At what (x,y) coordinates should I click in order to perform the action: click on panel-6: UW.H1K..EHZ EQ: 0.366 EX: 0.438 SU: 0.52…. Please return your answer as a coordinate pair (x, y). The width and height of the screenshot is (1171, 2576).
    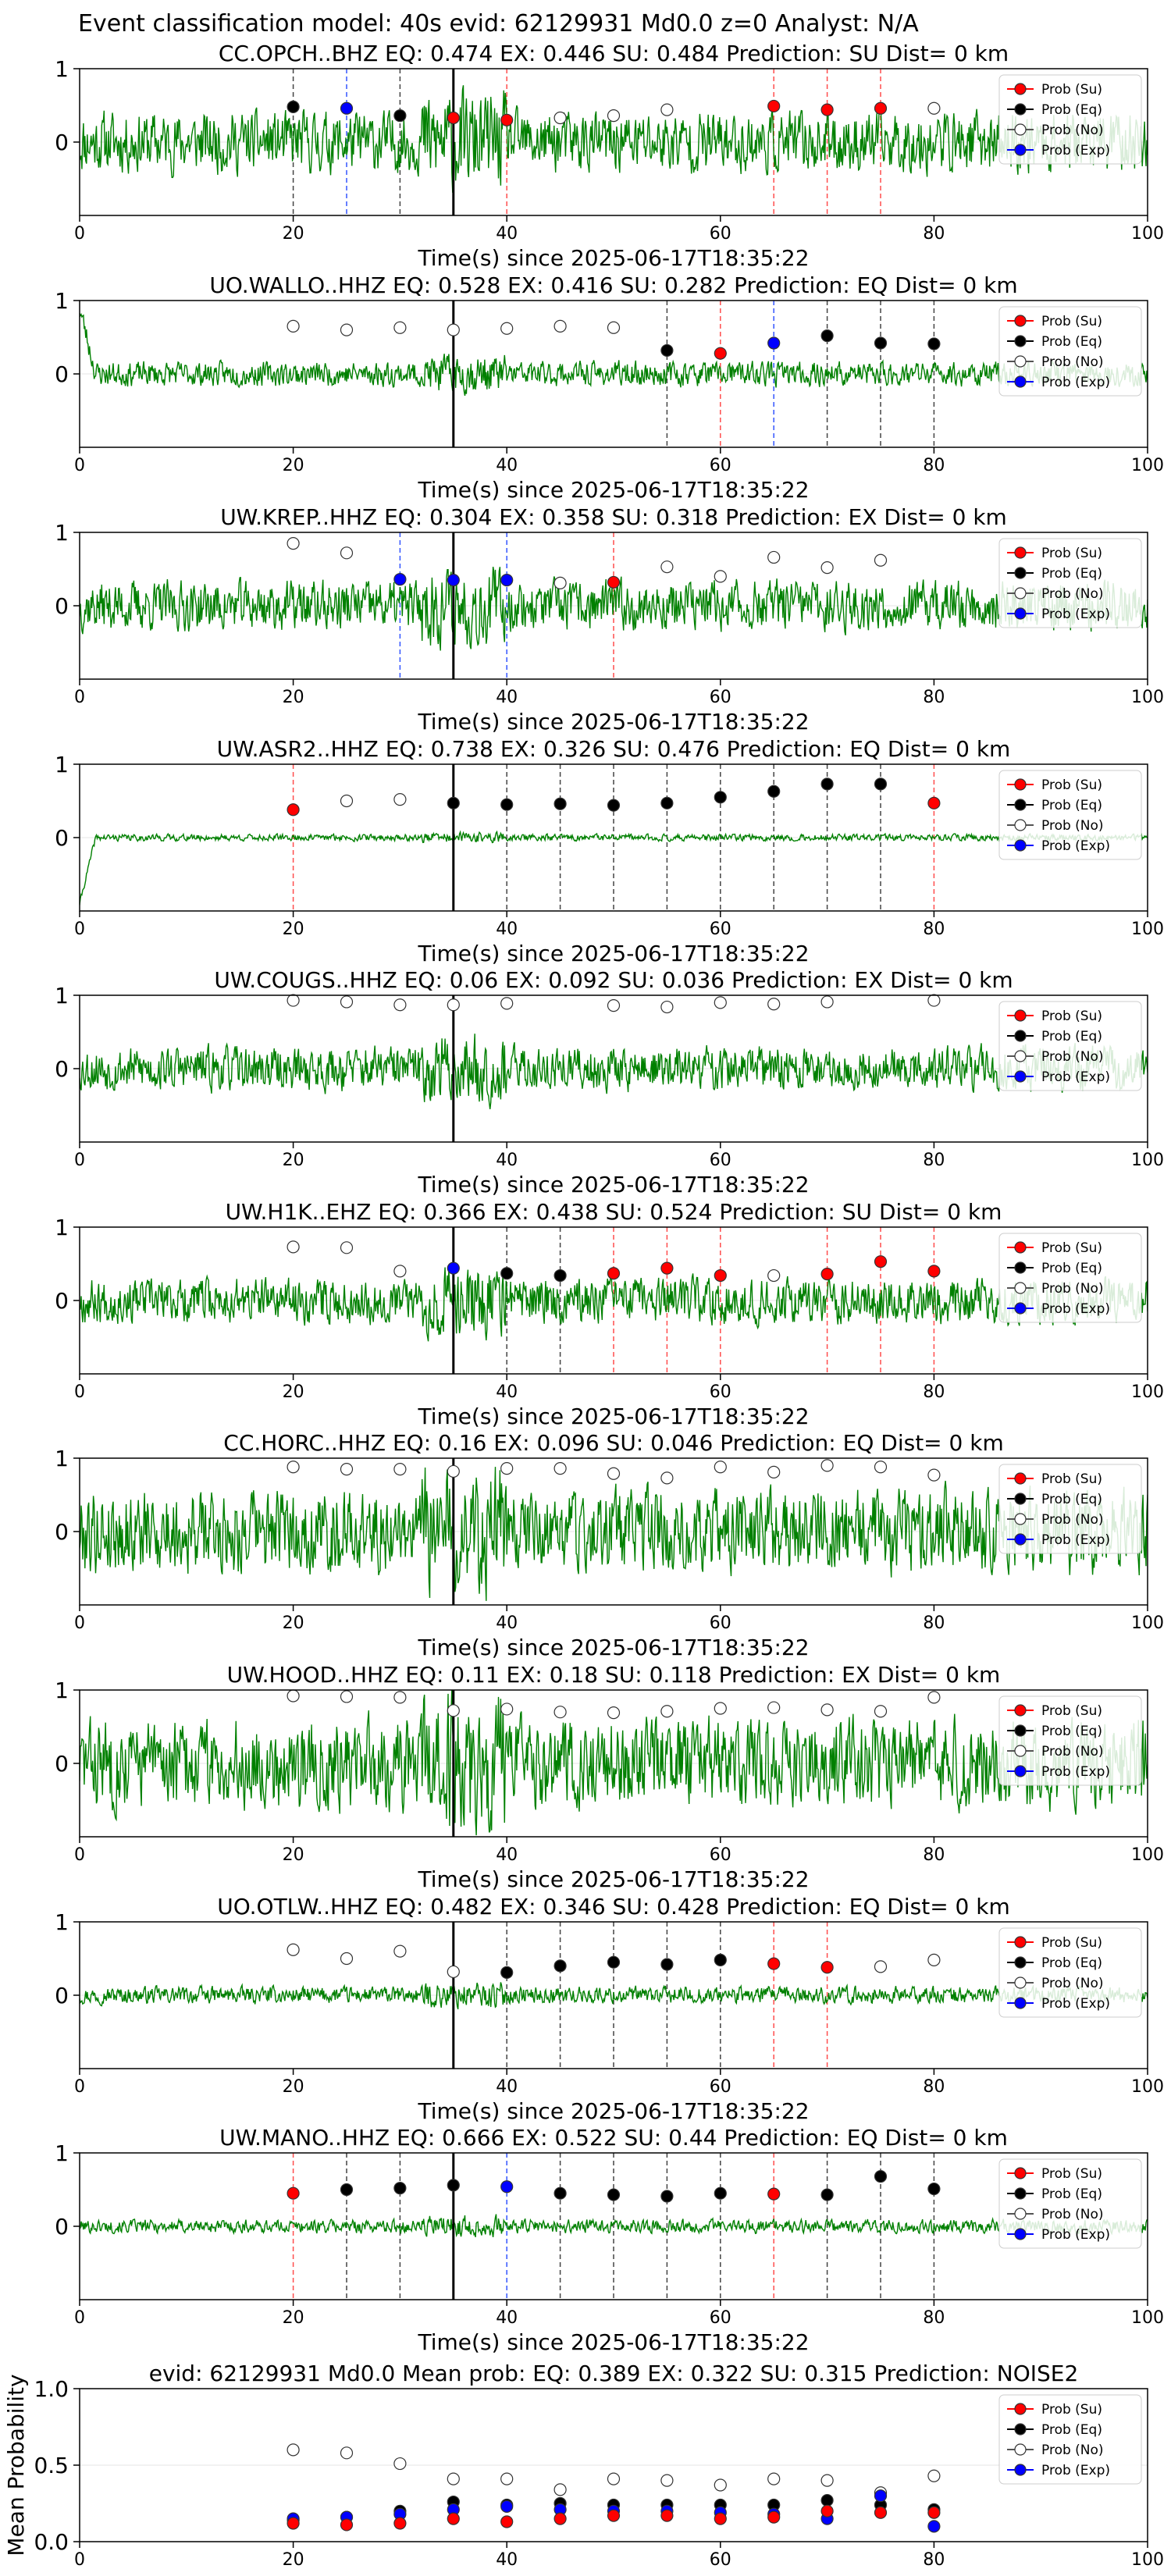
    Looking at the image, I should click on (609, 1314).